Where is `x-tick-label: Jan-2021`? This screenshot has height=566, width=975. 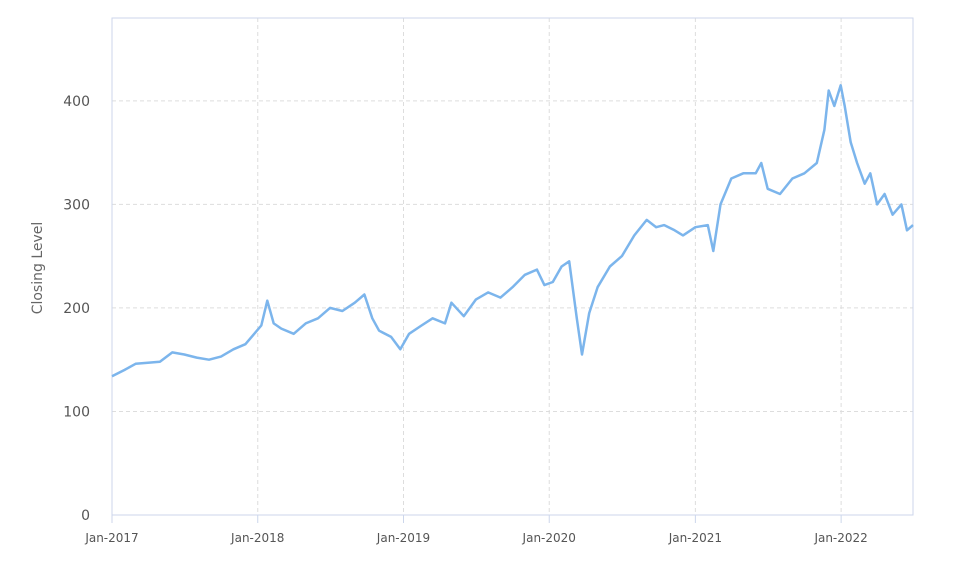
x-tick-label: Jan-2021 is located at coordinates (695, 538).